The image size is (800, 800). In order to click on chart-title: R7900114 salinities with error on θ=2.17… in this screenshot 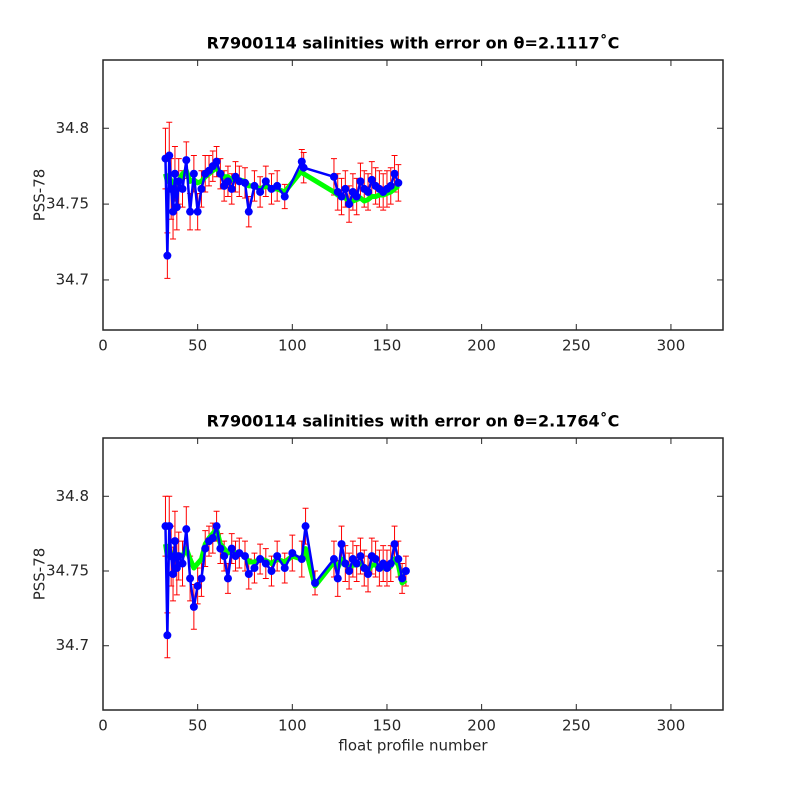, I will do `click(413, 421)`.